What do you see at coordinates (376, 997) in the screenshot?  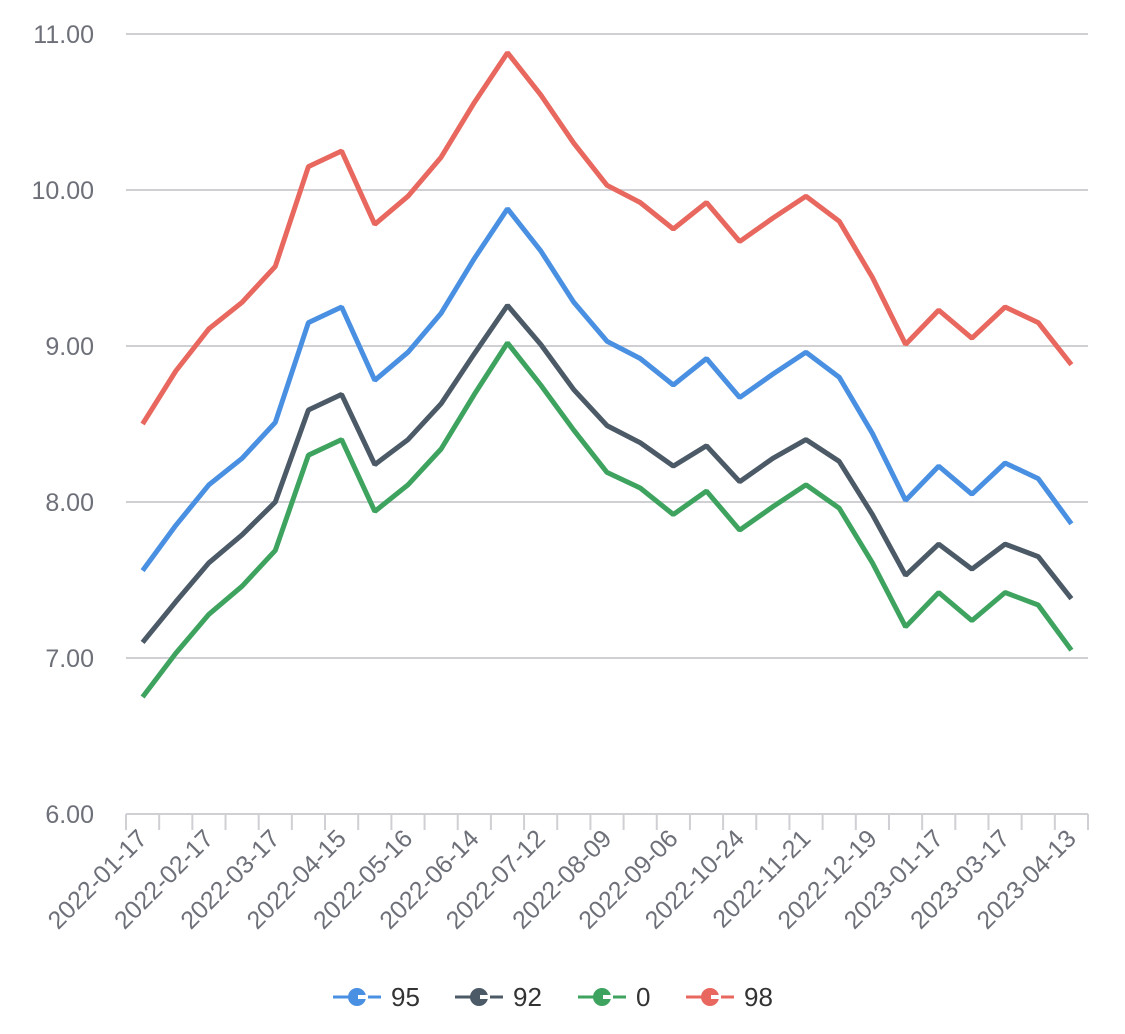 I see `legend-item-95: 95` at bounding box center [376, 997].